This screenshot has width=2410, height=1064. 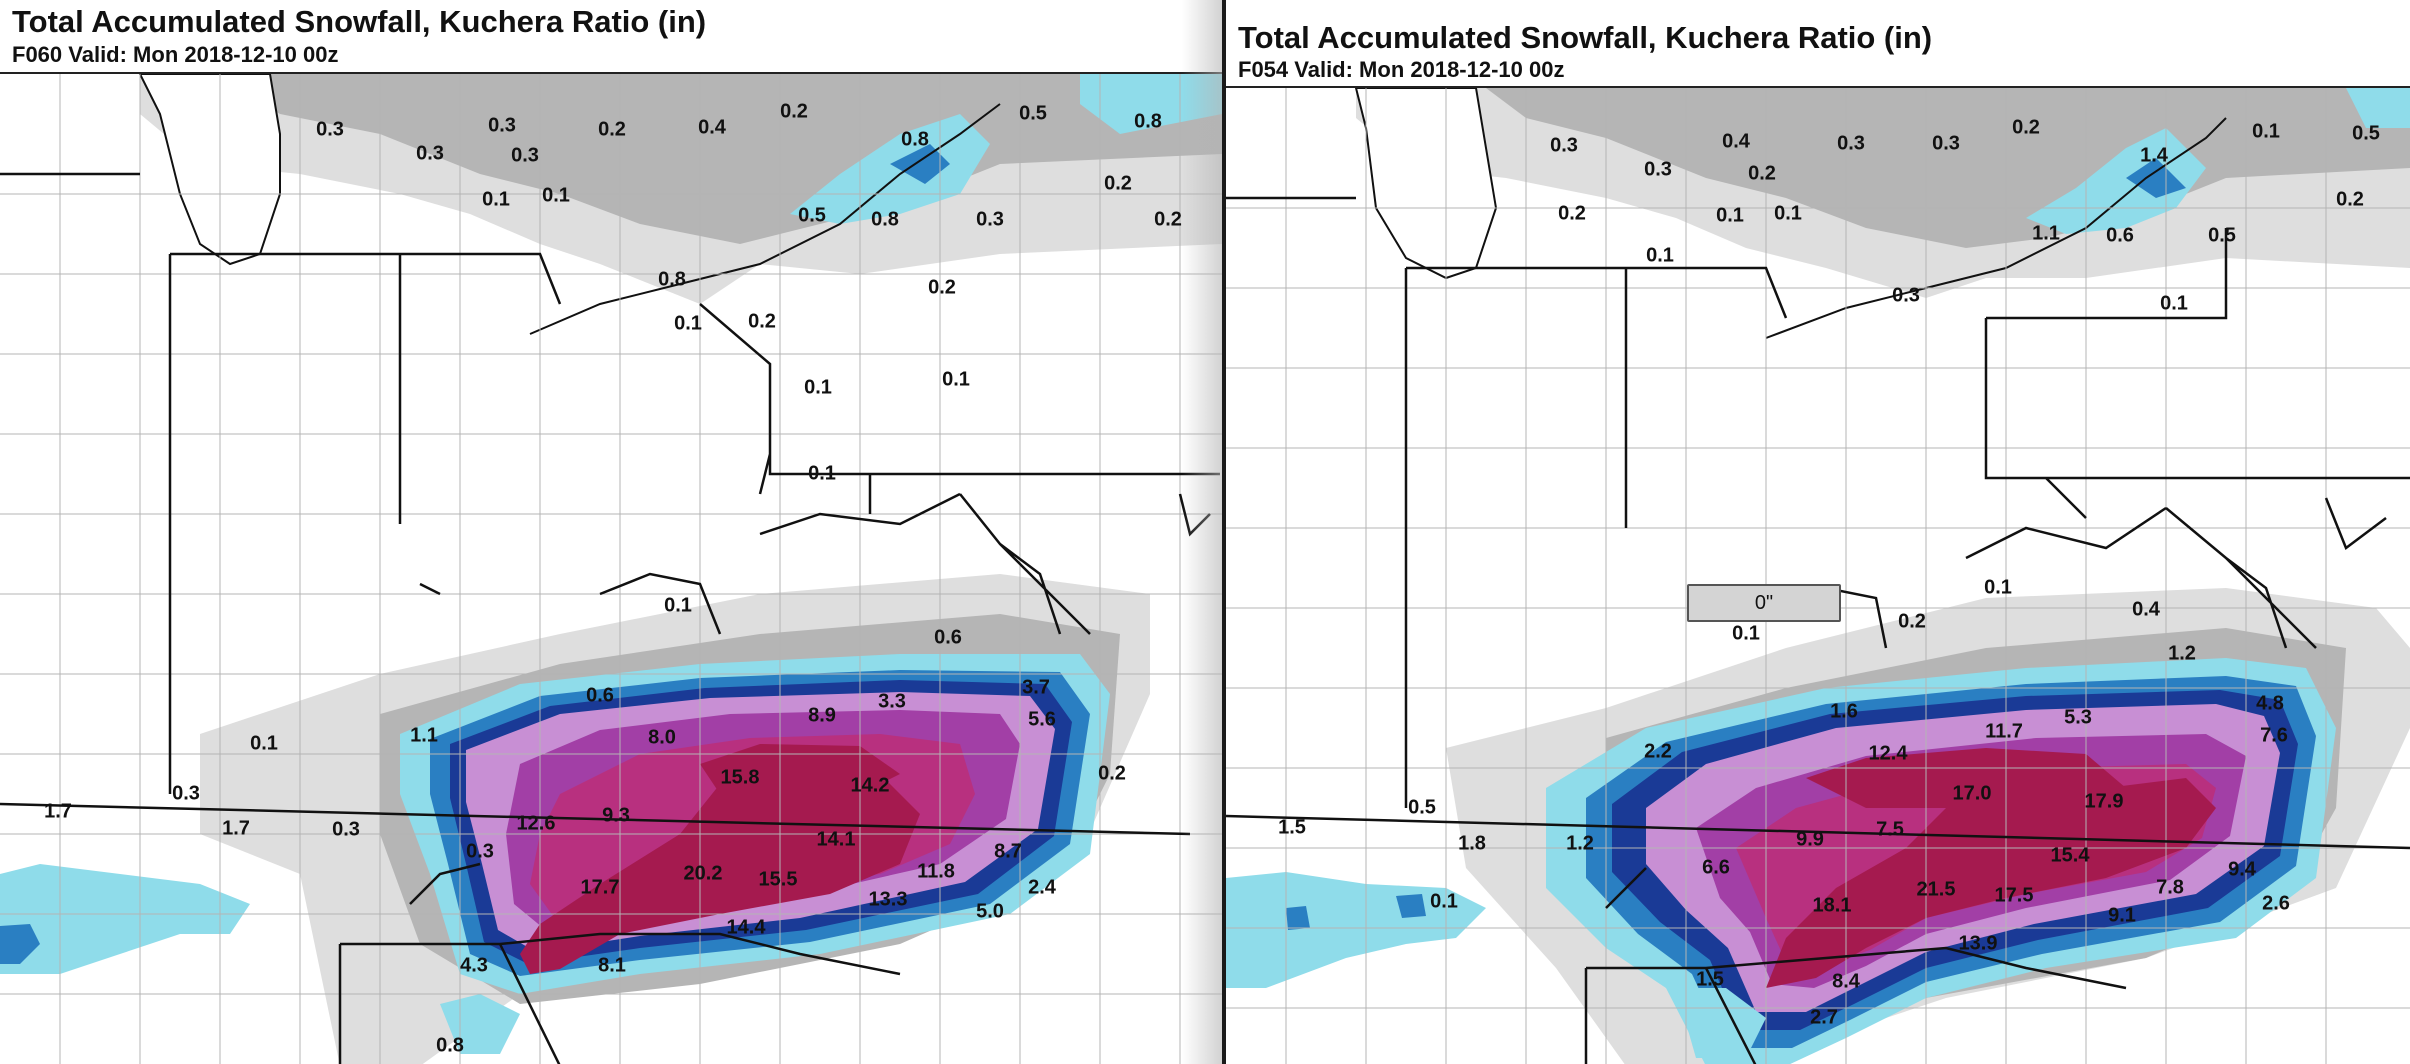 I want to click on snowfall-value-label: 1.6, so click(x=1844, y=711).